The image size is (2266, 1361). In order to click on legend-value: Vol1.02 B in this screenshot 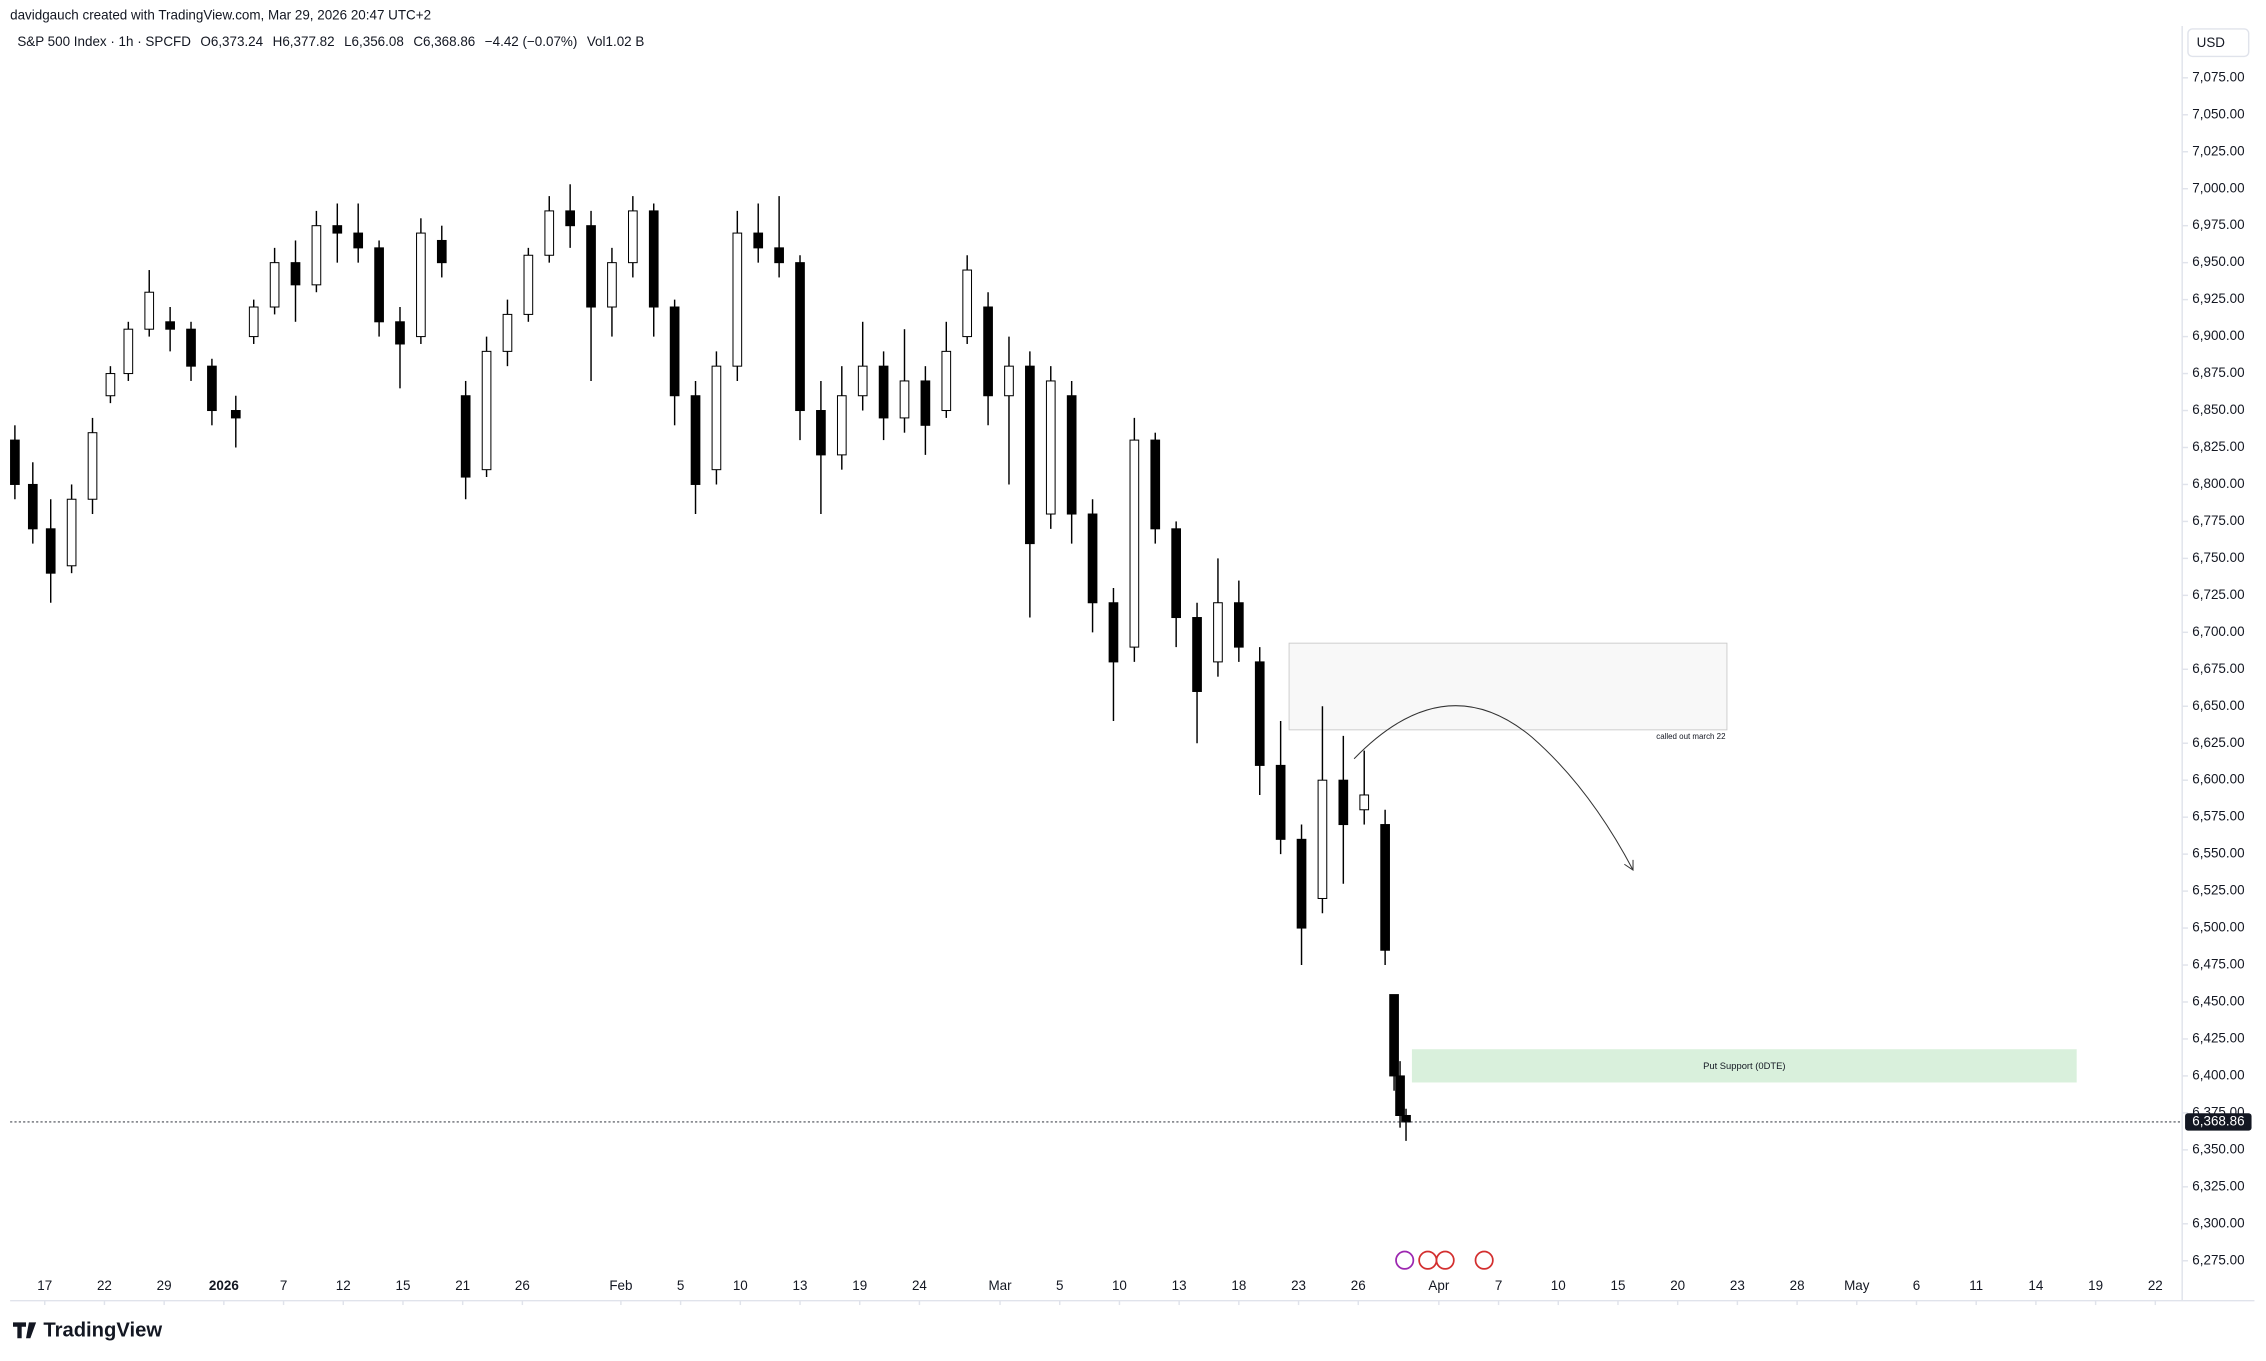, I will do `click(616, 41)`.